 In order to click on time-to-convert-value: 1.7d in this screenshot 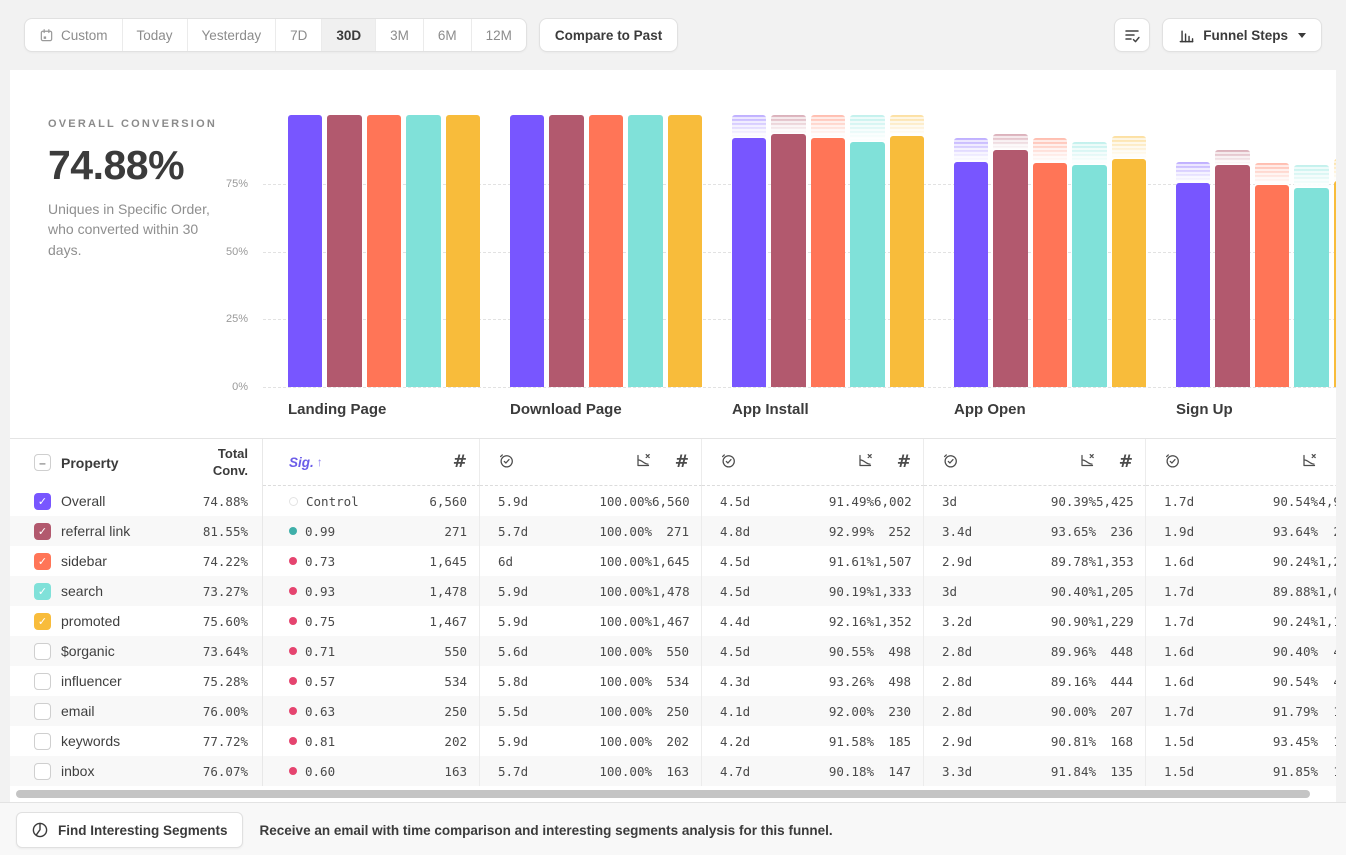, I will do `click(1179, 501)`.